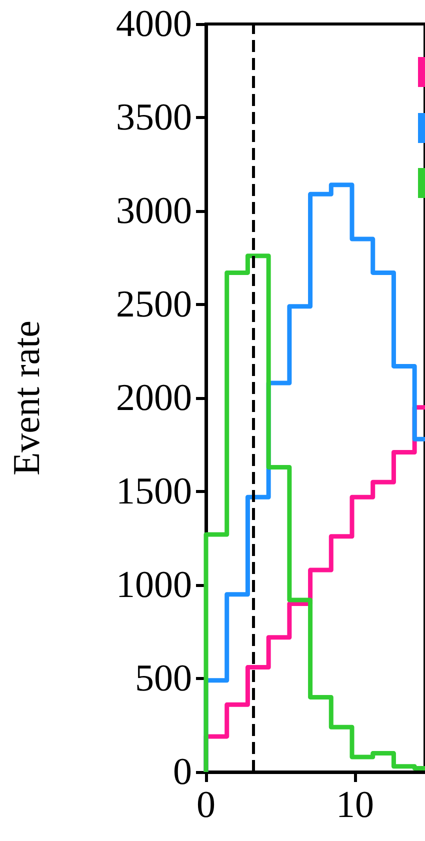 The width and height of the screenshot is (425, 841). I want to click on y-tick-label: 2000, so click(154, 398).